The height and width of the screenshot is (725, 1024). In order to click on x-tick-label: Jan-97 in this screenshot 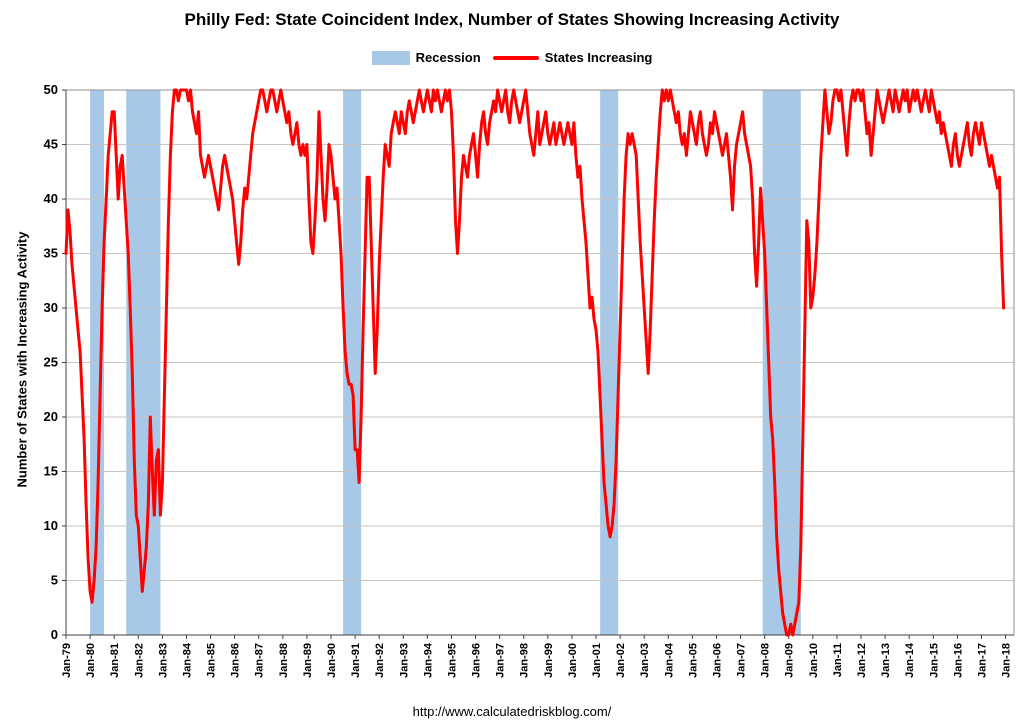, I will do `click(501, 660)`.